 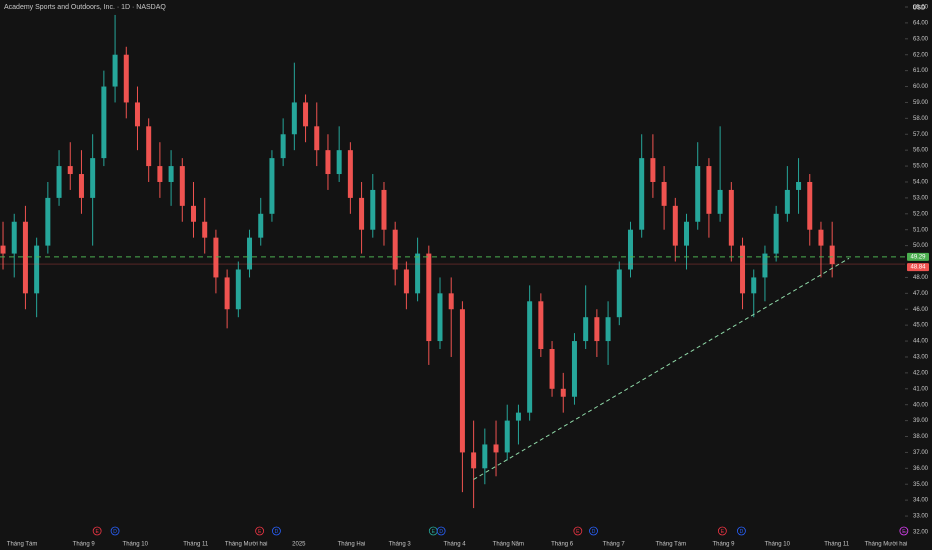 I want to click on price-badge-label: 48.84, so click(x=918, y=268).